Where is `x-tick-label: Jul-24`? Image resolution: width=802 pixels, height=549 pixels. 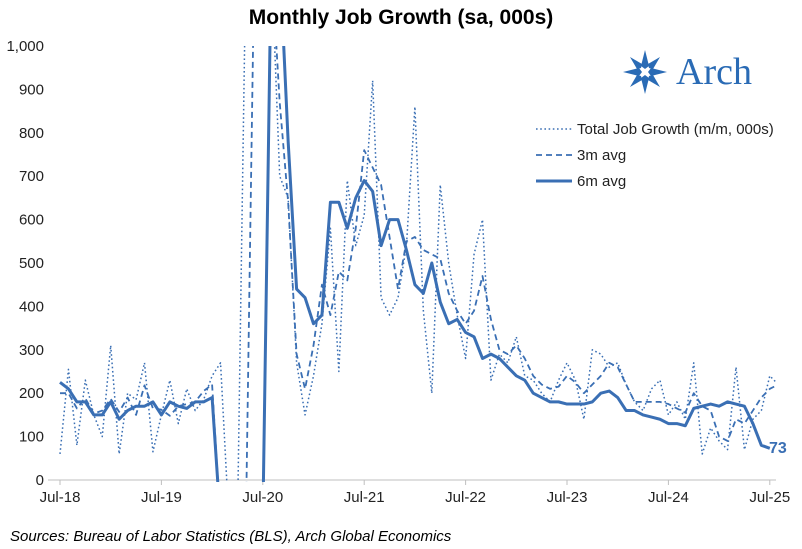
x-tick-label: Jul-24 is located at coordinates (668, 497).